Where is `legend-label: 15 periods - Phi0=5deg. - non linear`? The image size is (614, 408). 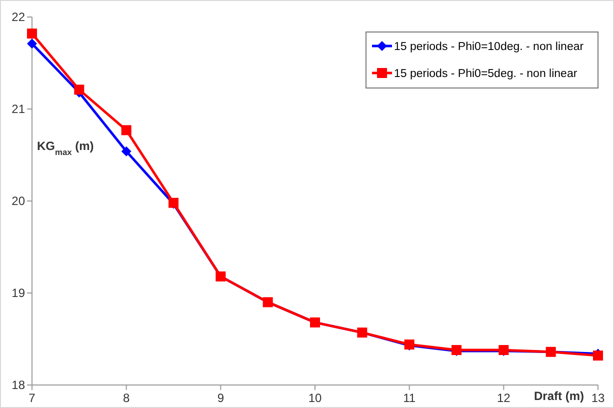
legend-label: 15 periods - Phi0=5deg. - non linear is located at coordinates (486, 74).